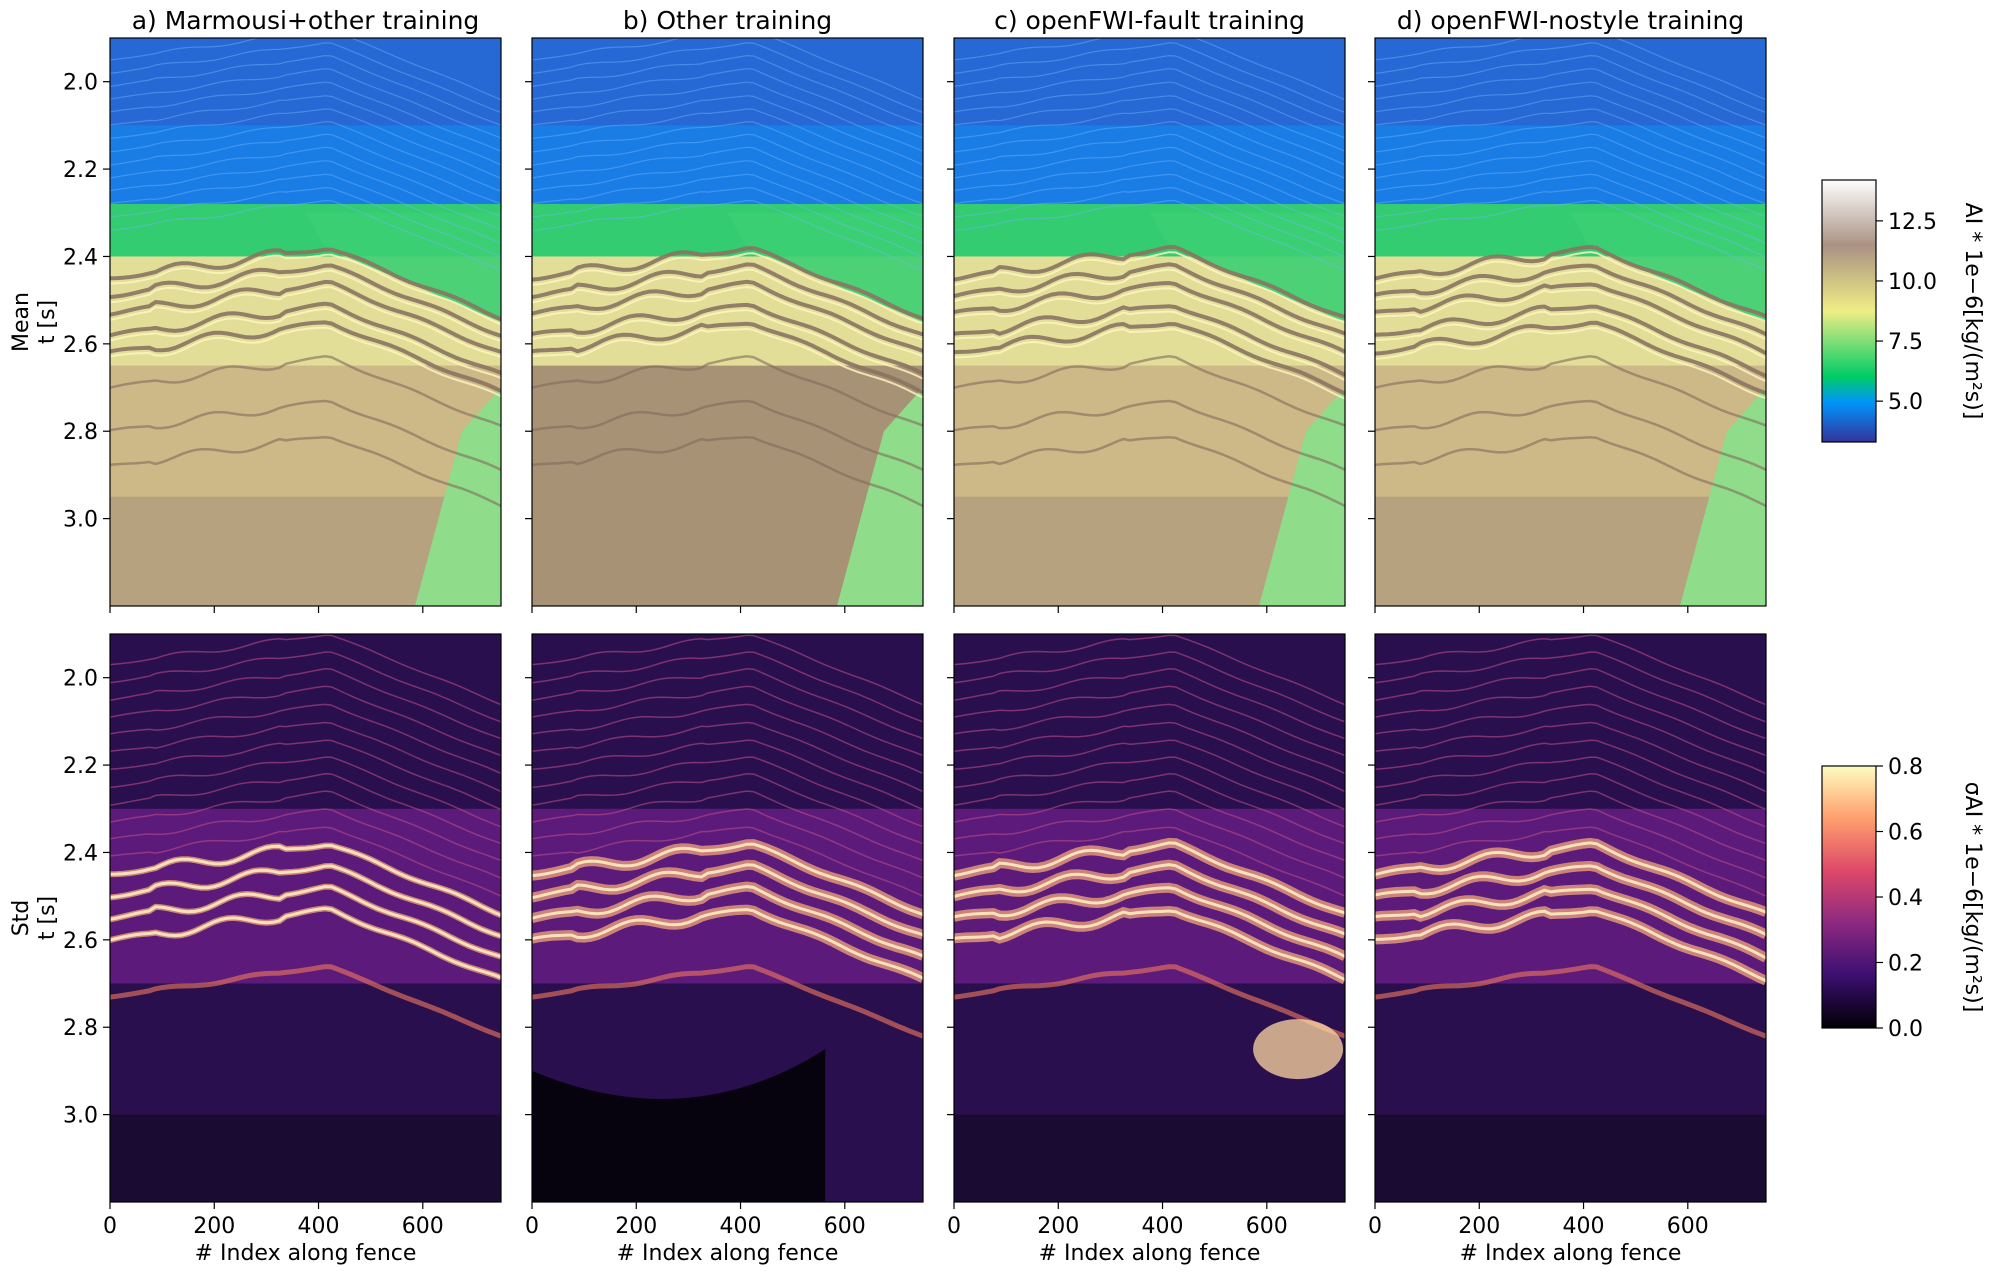 This screenshot has height=1272, width=2000. What do you see at coordinates (21, 918) in the screenshot?
I see `row-label-name: Std` at bounding box center [21, 918].